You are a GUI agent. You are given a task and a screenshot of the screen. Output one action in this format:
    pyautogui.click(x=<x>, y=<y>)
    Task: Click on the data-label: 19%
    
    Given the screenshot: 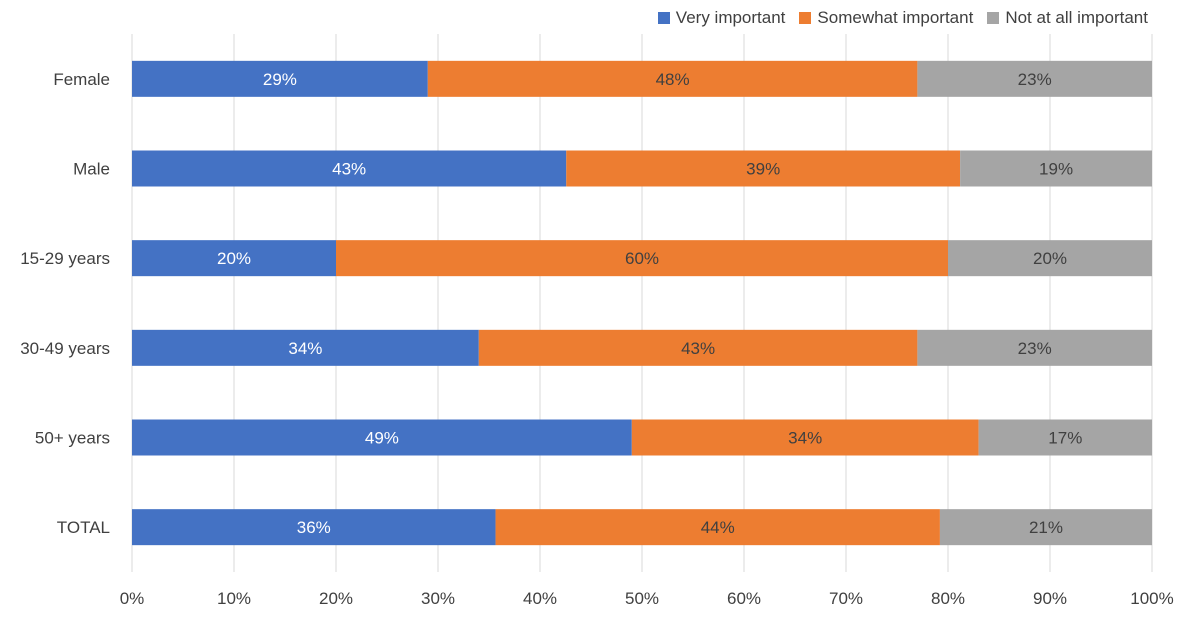 What is the action you would take?
    pyautogui.click(x=1056, y=169)
    